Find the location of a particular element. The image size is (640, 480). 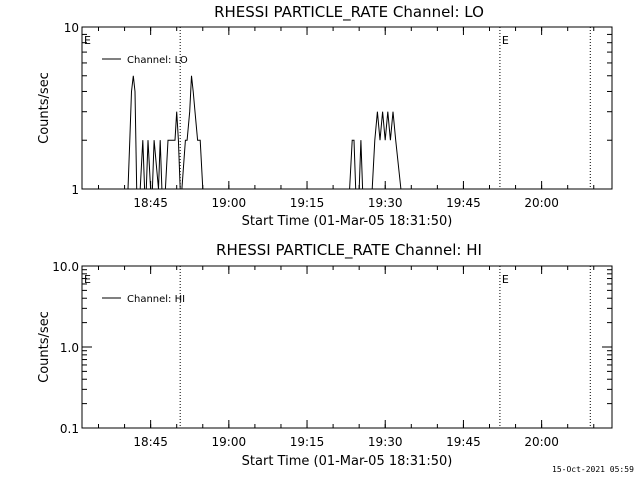

legend-label: Channel: LO is located at coordinates (157, 60).